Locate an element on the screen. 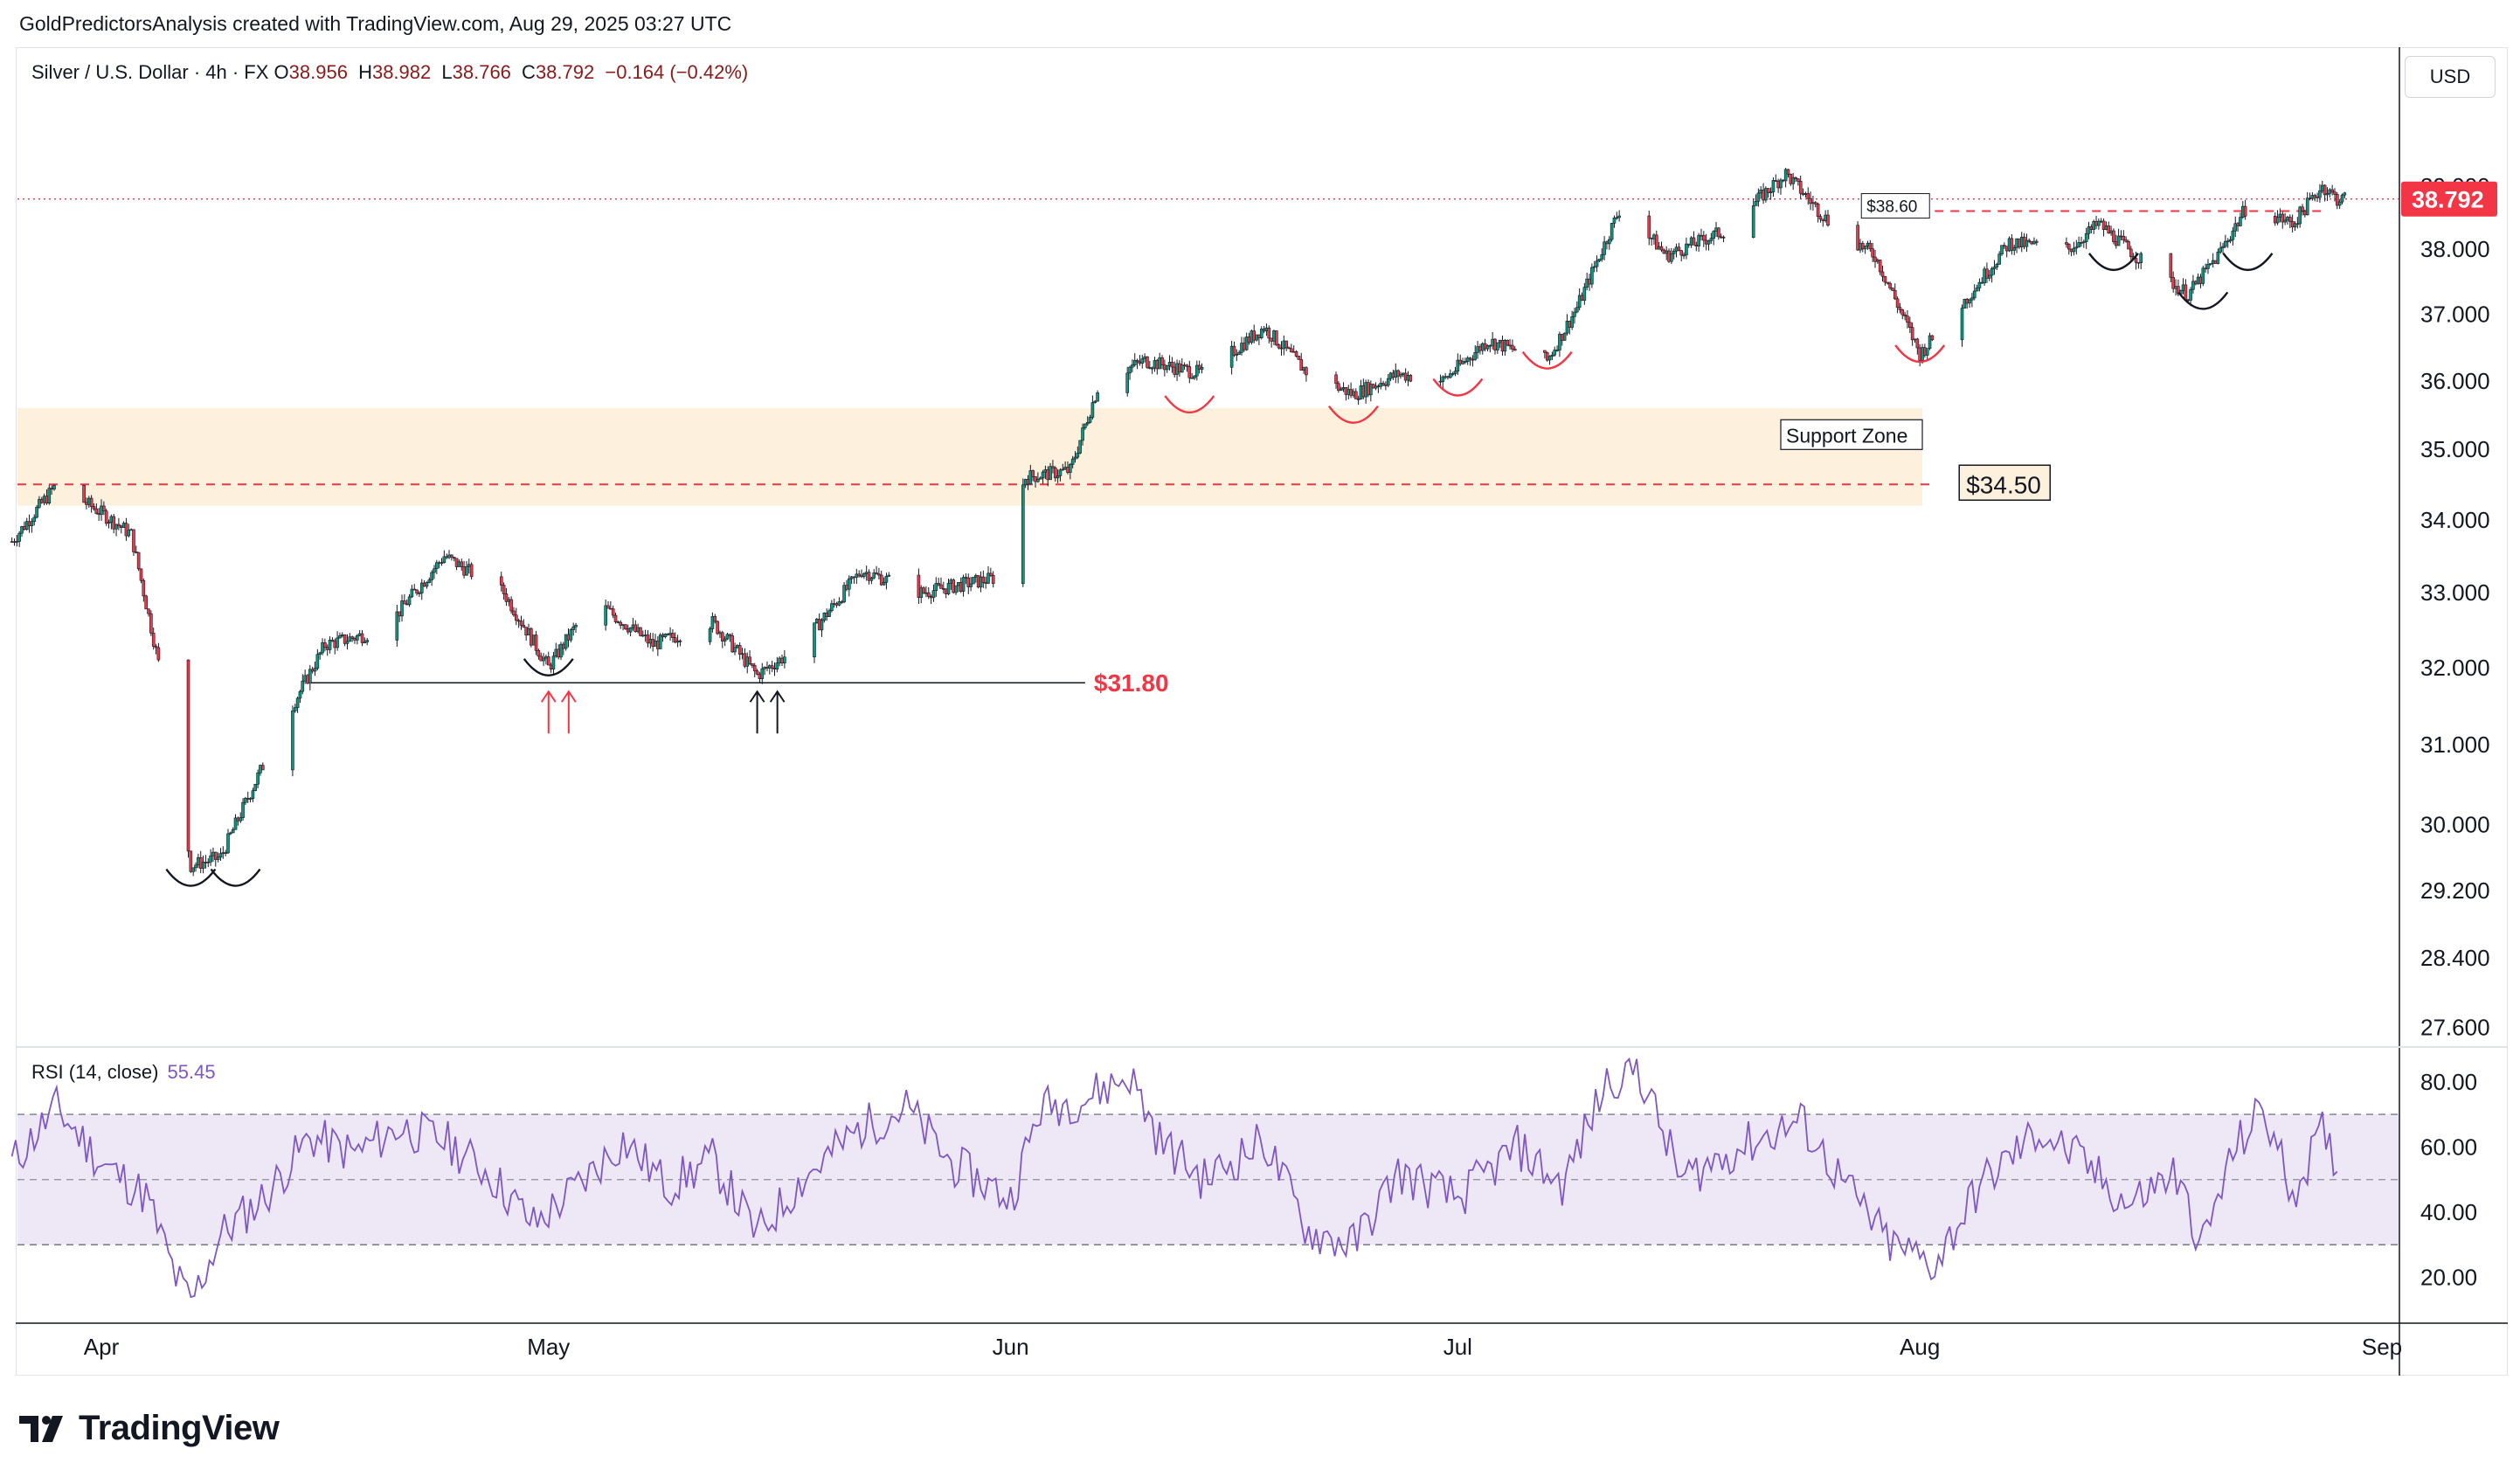 The width and height of the screenshot is (2520, 1477). currency-button: USD is located at coordinates (2450, 77).